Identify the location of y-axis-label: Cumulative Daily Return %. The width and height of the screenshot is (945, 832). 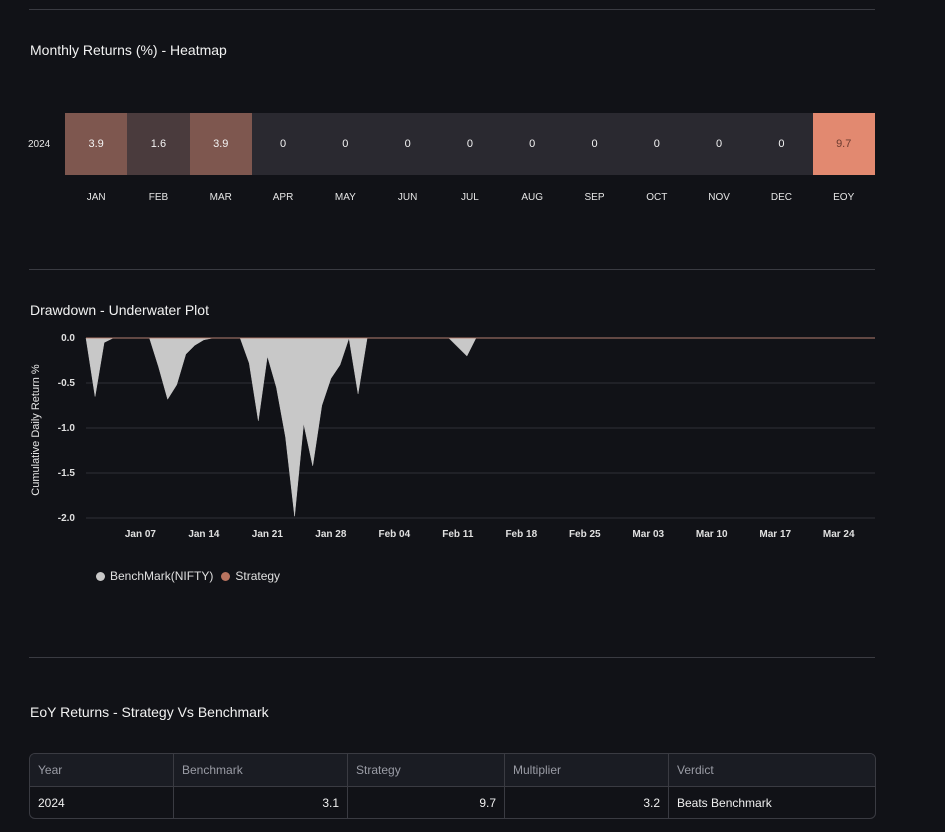
(36, 430).